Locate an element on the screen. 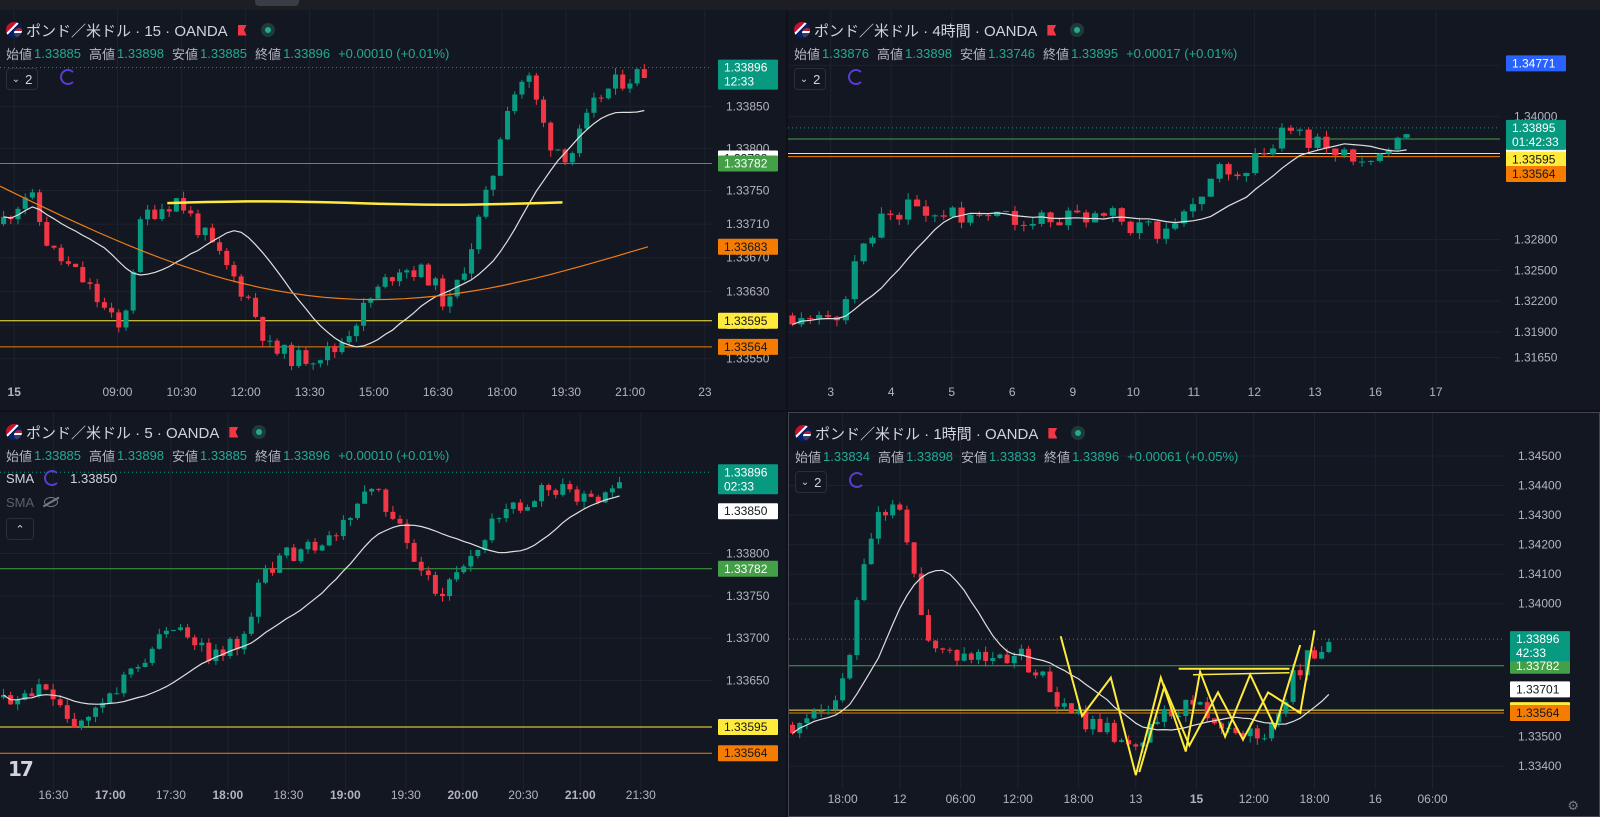  close-value: 1.33895 is located at coordinates (1095, 53).